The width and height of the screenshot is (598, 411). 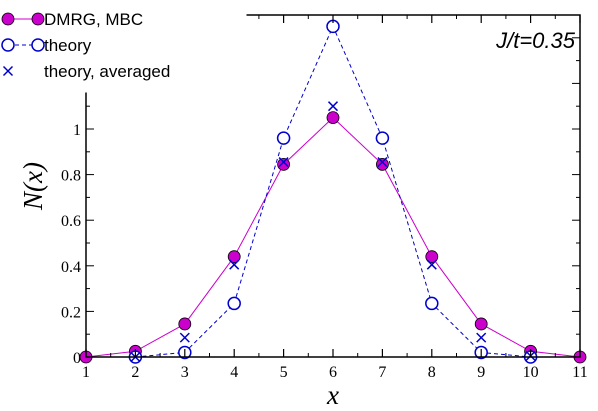 I want to click on legend-label: DMRG, MBC, so click(x=93, y=19).